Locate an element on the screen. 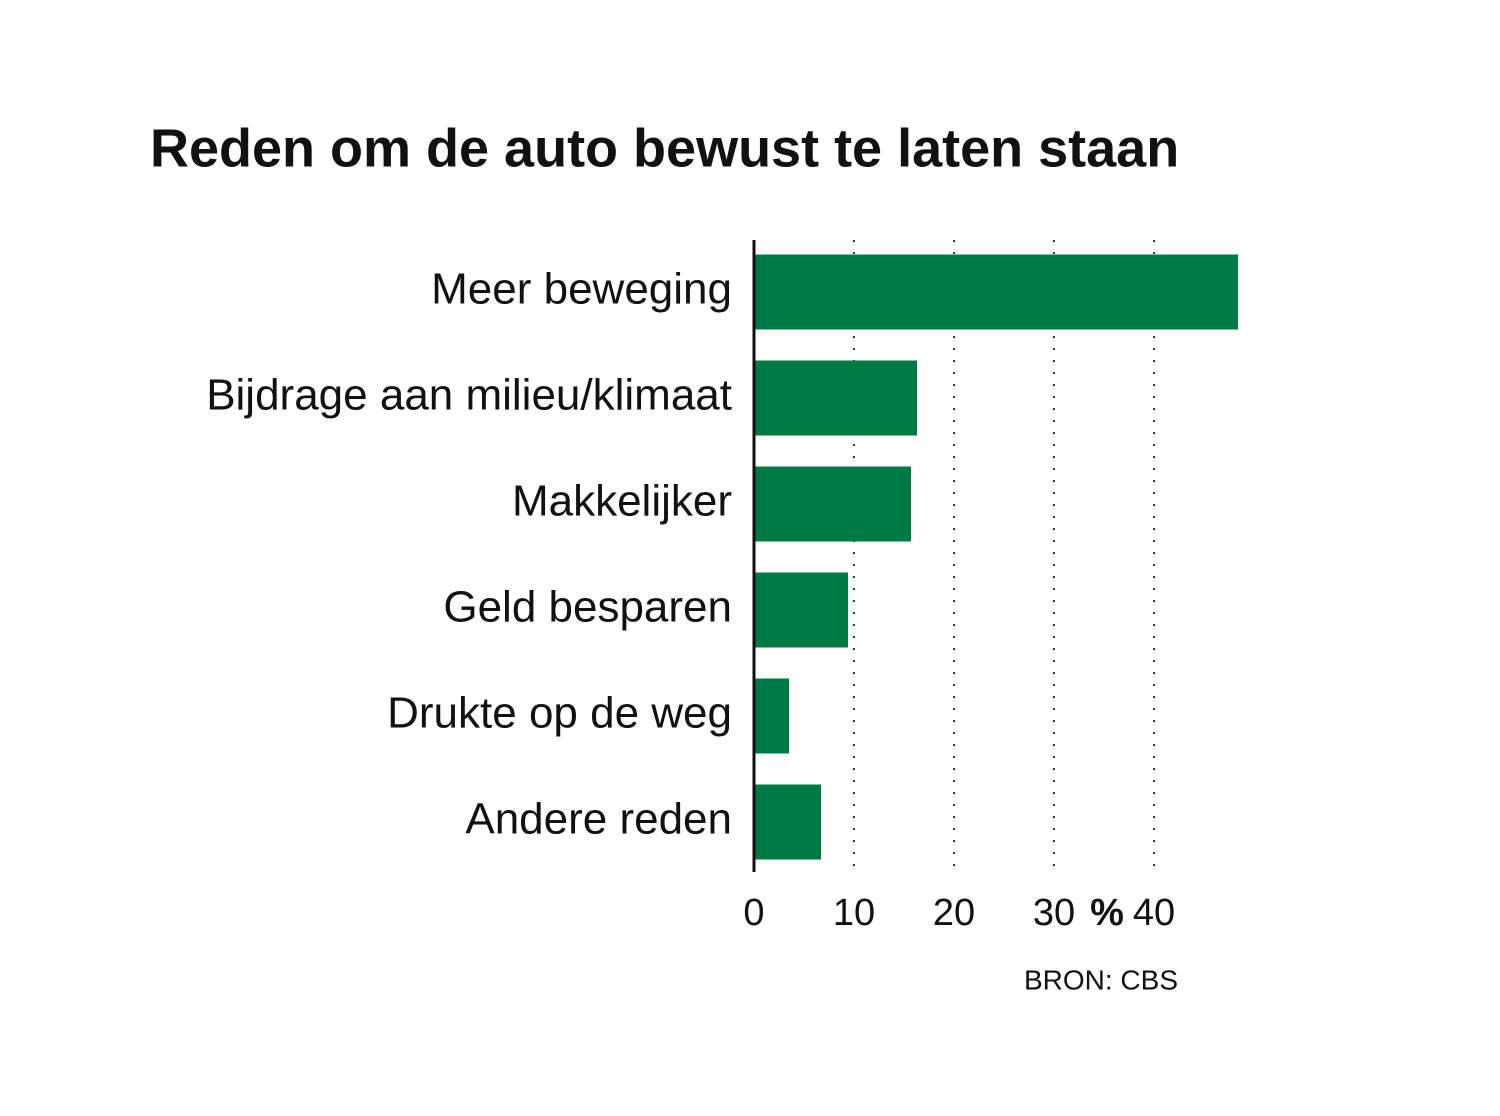 The image size is (1500, 1116). y-tick-label: Drukte op de weg is located at coordinates (559, 713).